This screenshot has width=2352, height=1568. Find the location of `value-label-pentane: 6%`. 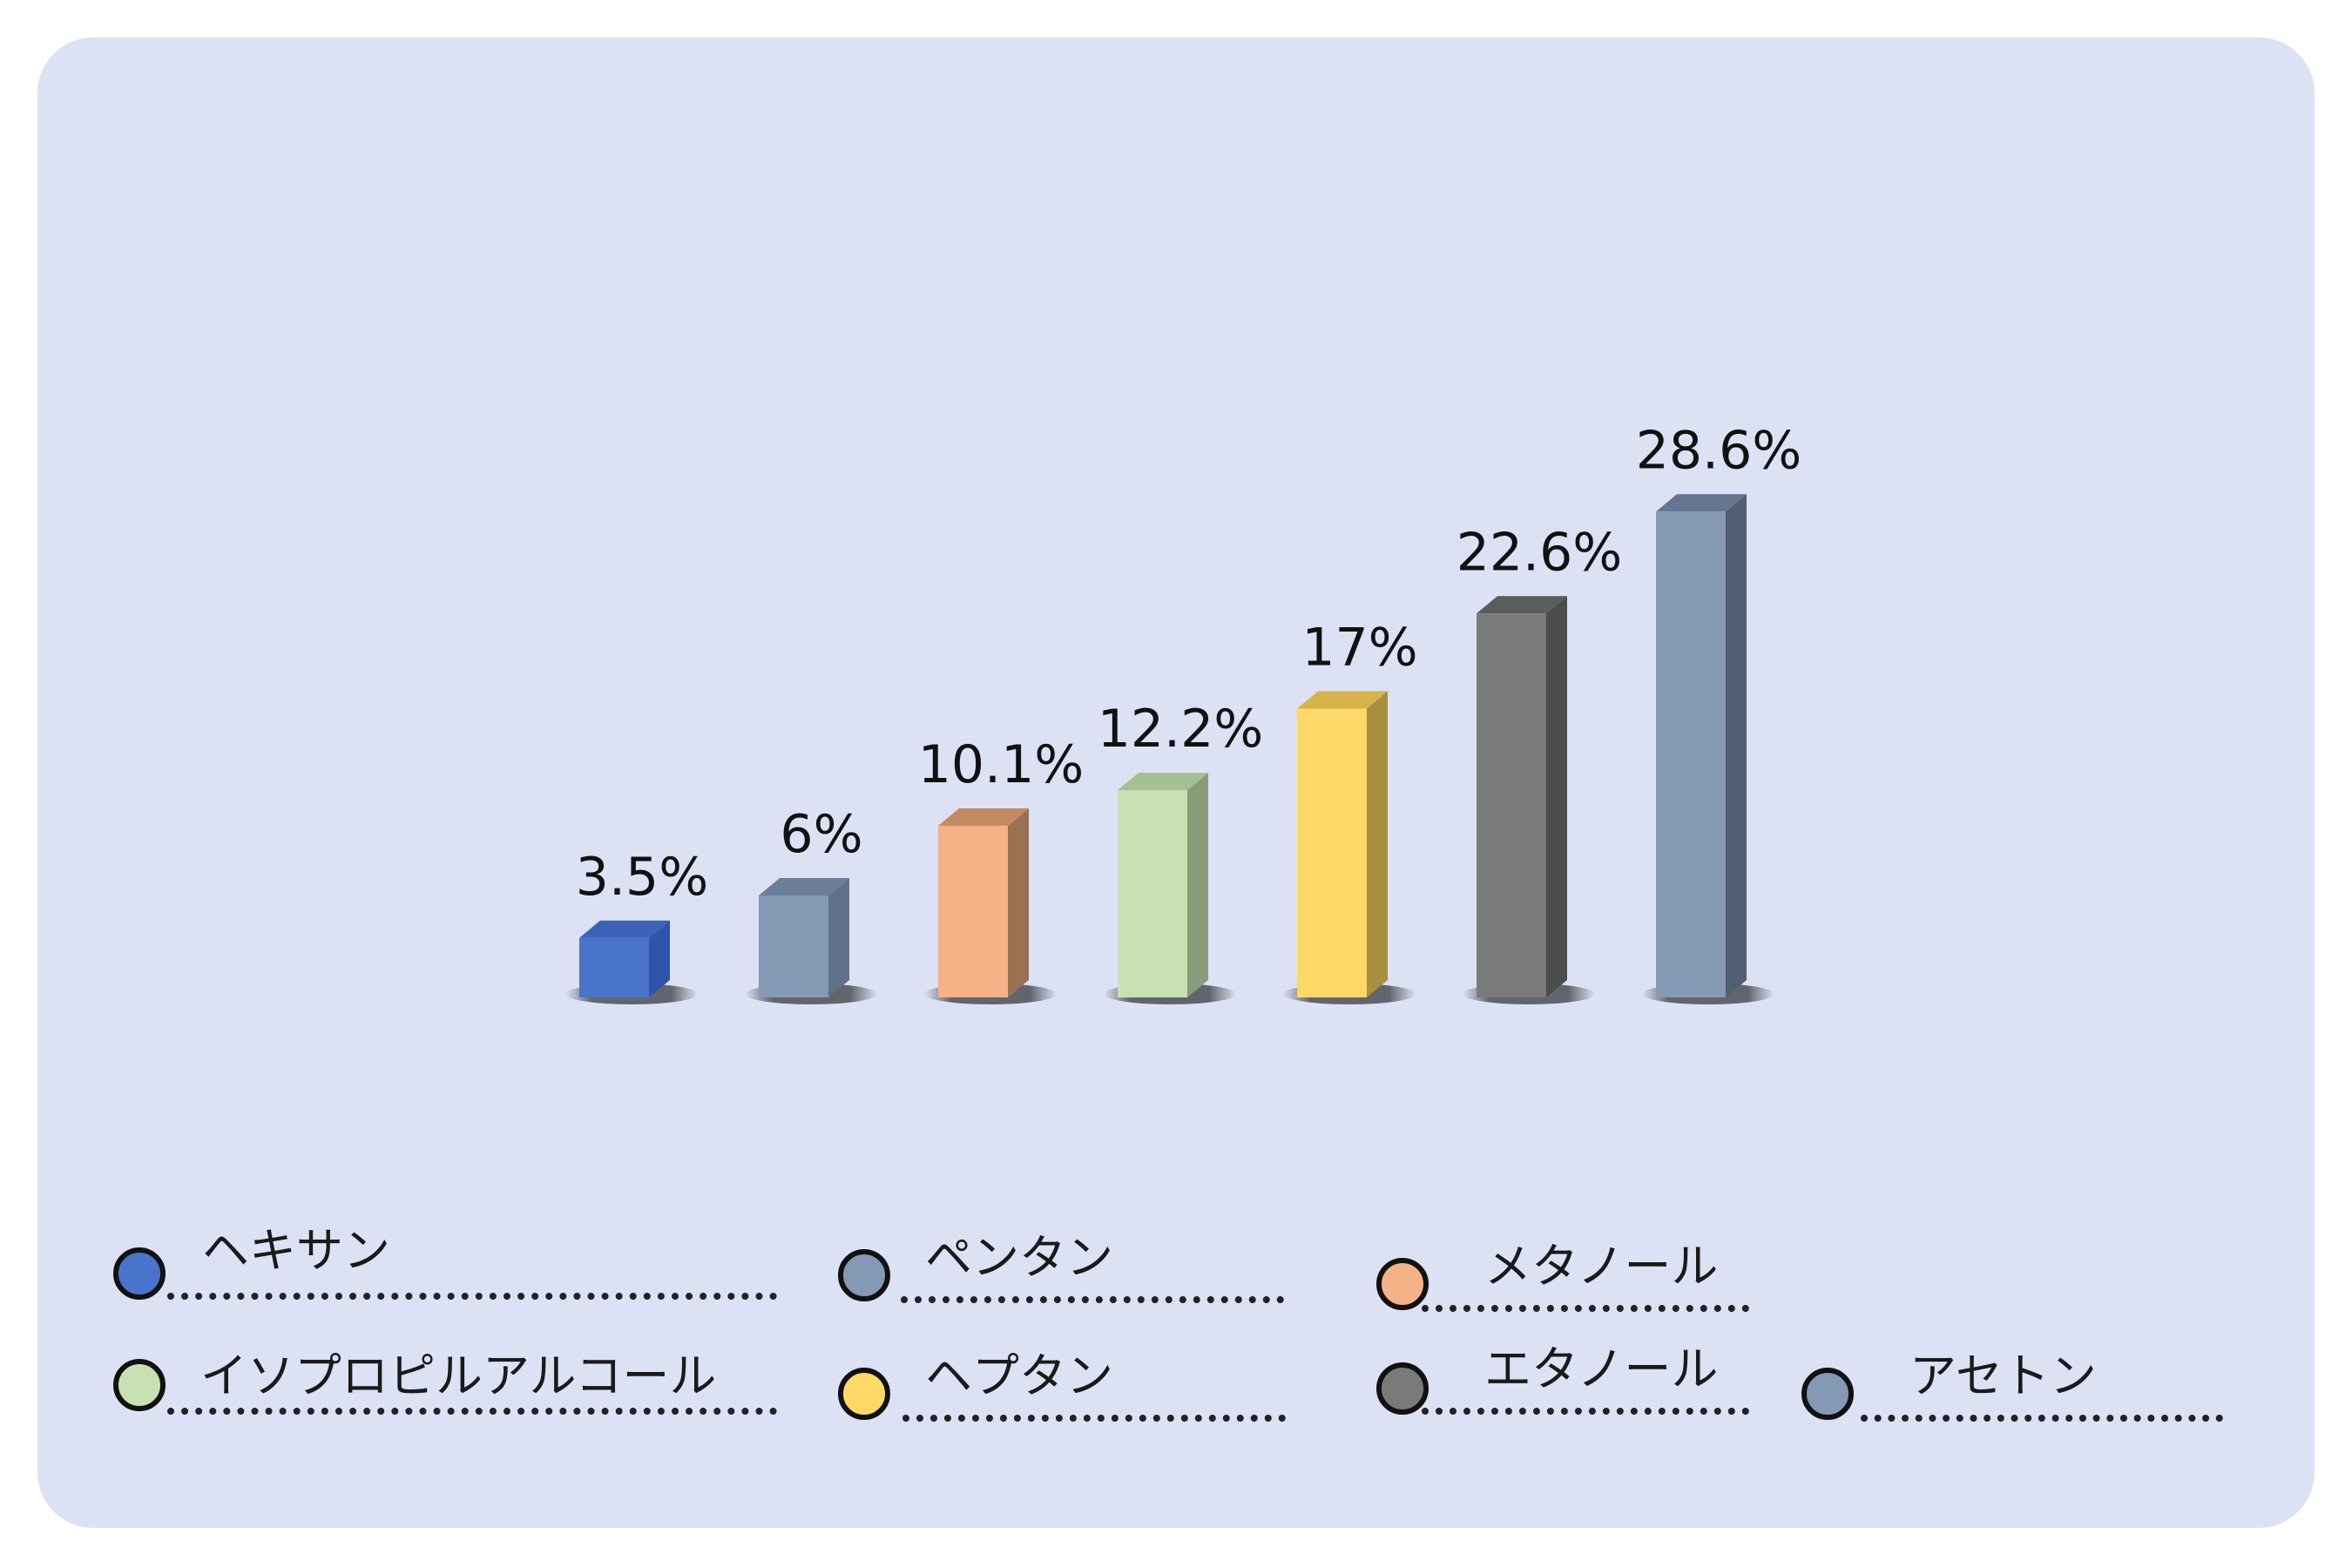

value-label-pentane: 6% is located at coordinates (821, 834).